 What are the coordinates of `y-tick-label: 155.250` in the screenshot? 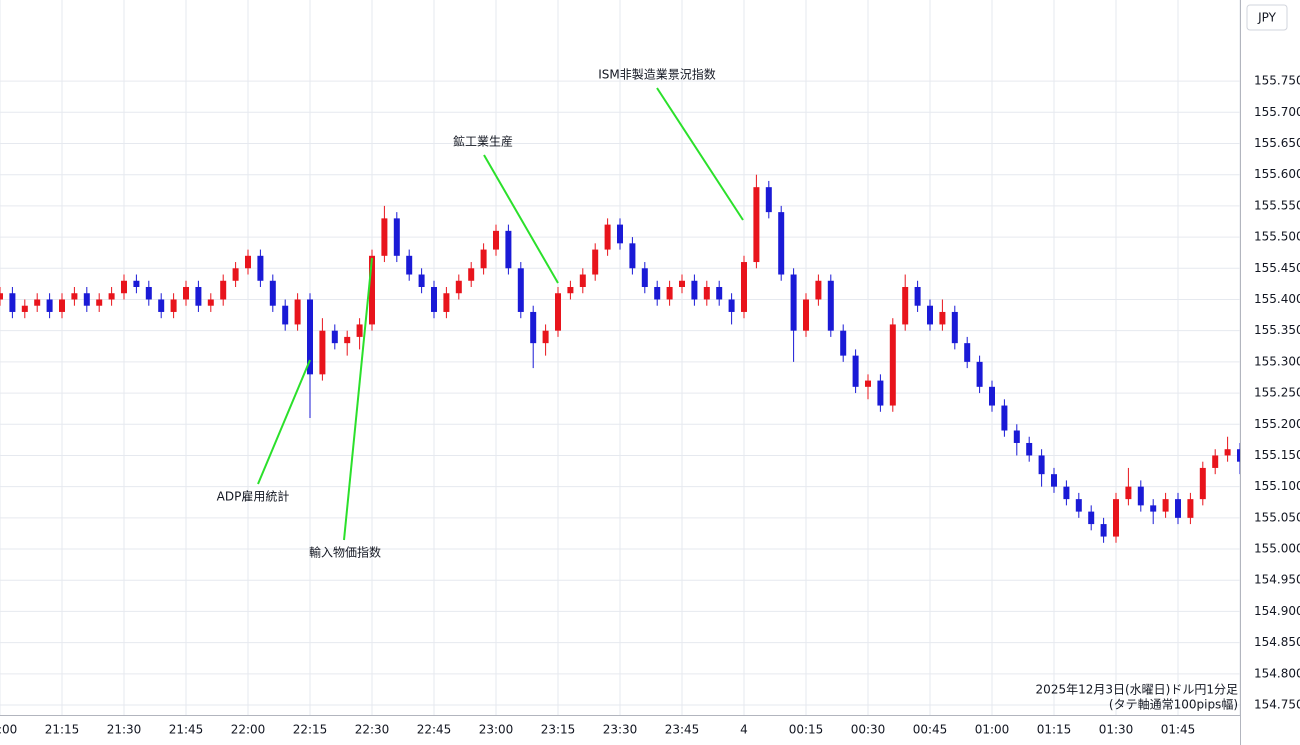 It's located at (1277, 393).